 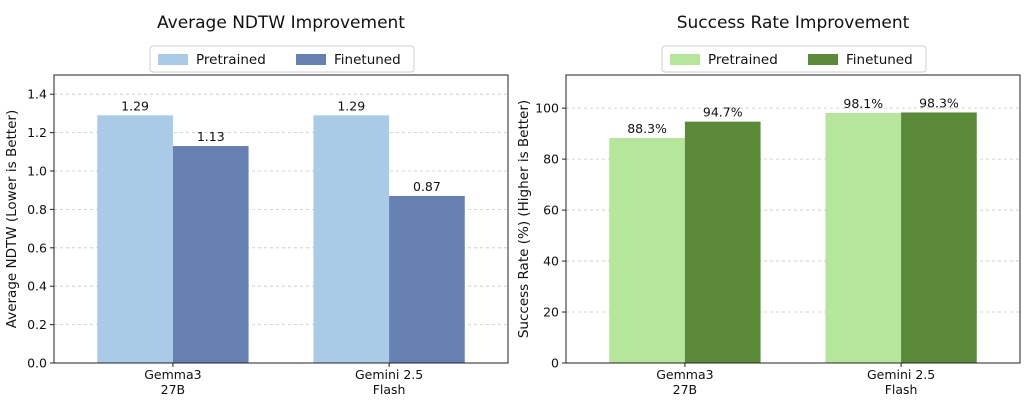 What do you see at coordinates (281, 23) in the screenshot?
I see `chart-title: Average NDTW Improvement` at bounding box center [281, 23].